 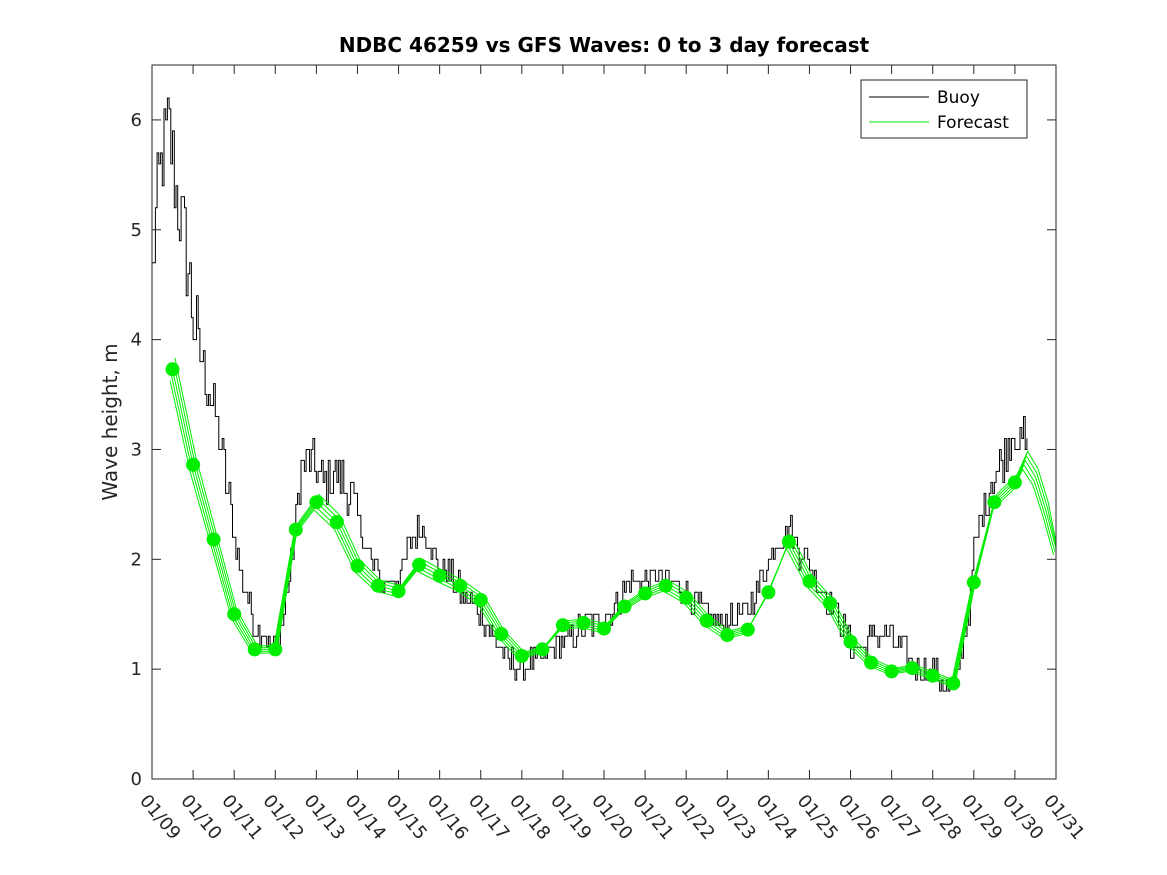 What do you see at coordinates (136, 120) in the screenshot?
I see `y-tick-label: 6` at bounding box center [136, 120].